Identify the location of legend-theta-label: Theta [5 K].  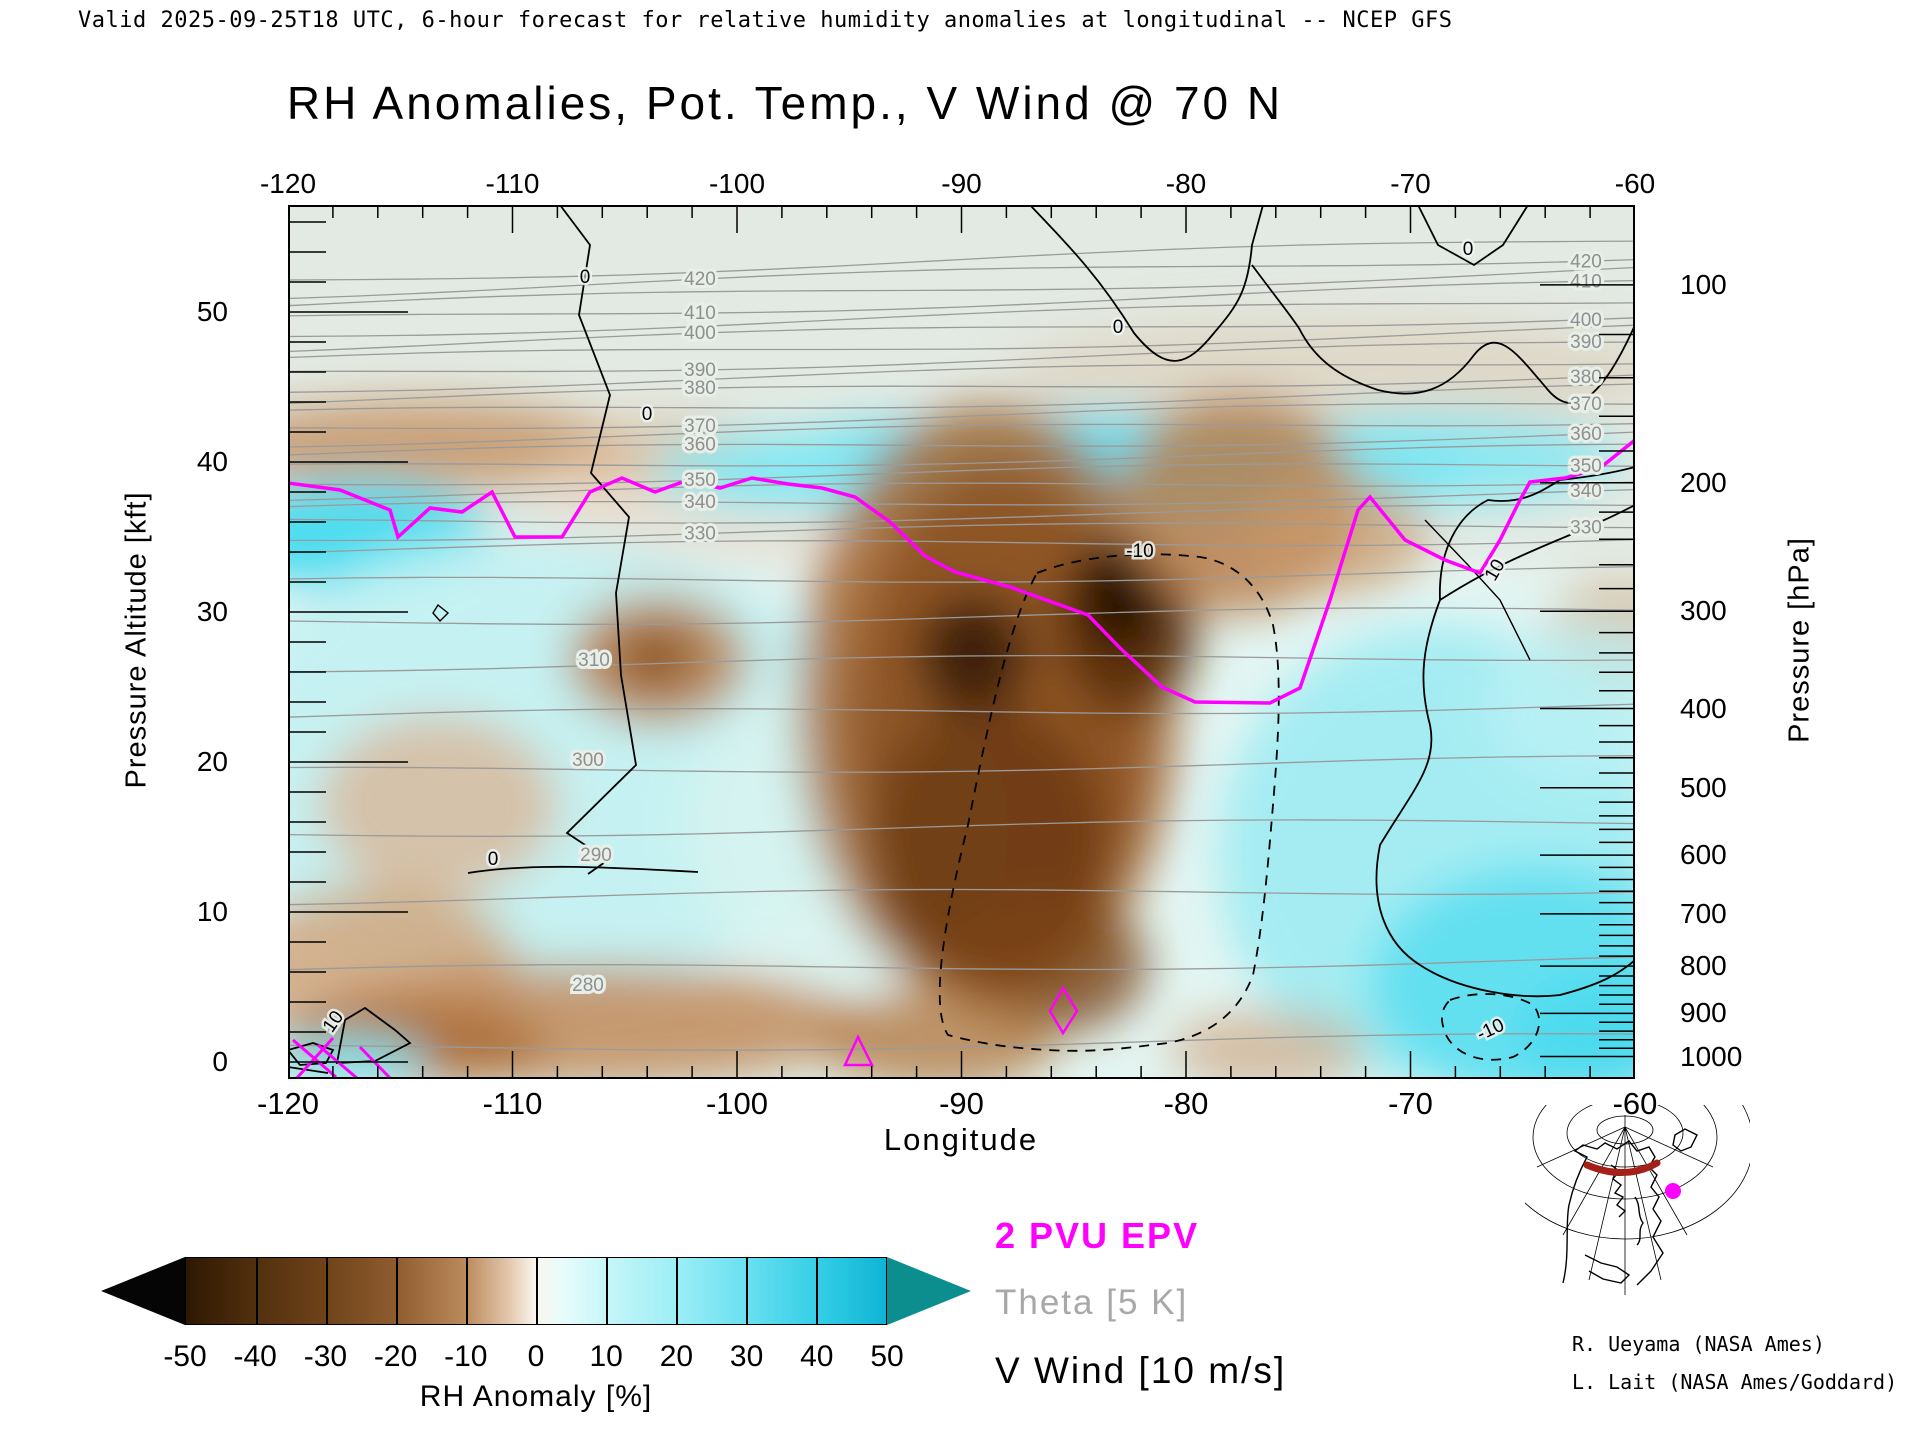
(1092, 1302).